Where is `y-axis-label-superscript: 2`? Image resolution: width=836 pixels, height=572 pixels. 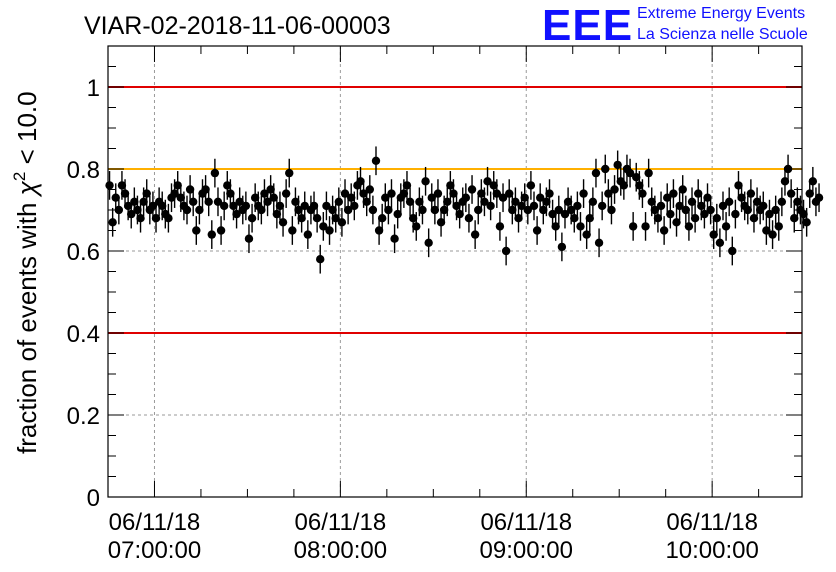
y-axis-label-superscript: 2 is located at coordinates (19, 176).